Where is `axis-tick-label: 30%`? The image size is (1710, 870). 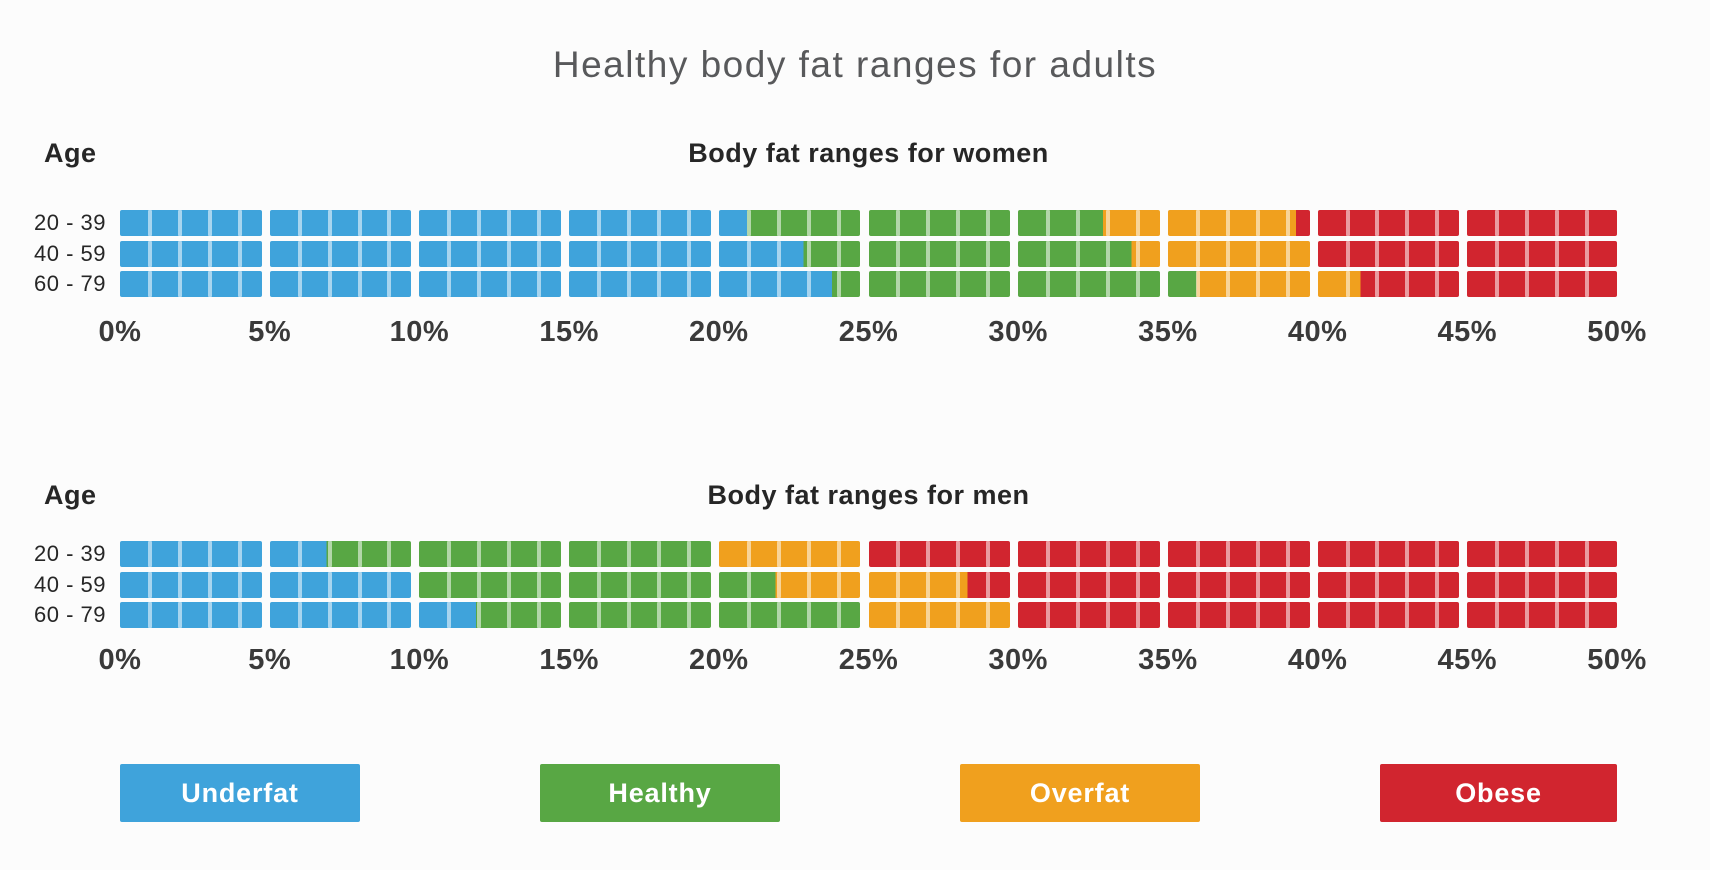 axis-tick-label: 30% is located at coordinates (1018, 660).